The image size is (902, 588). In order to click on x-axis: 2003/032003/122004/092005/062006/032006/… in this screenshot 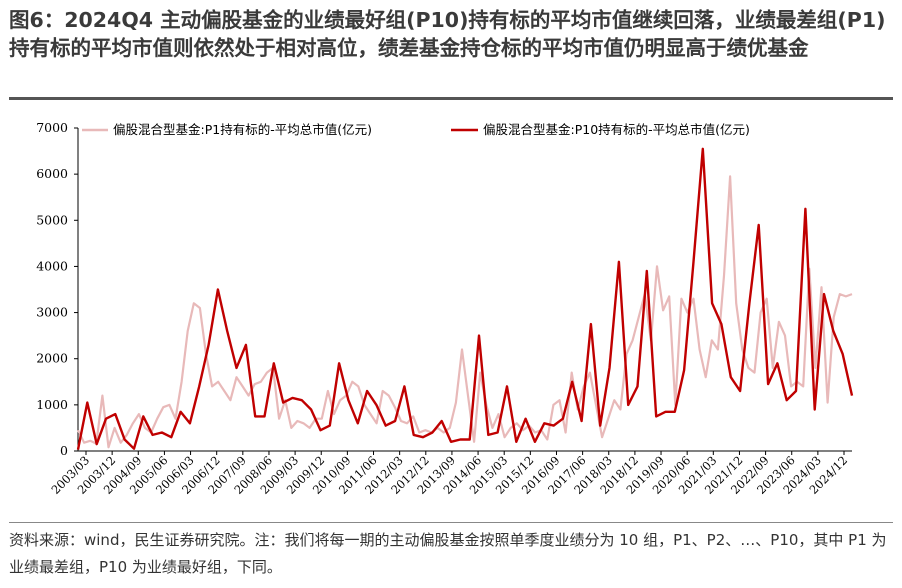, I will do `click(450, 473)`.